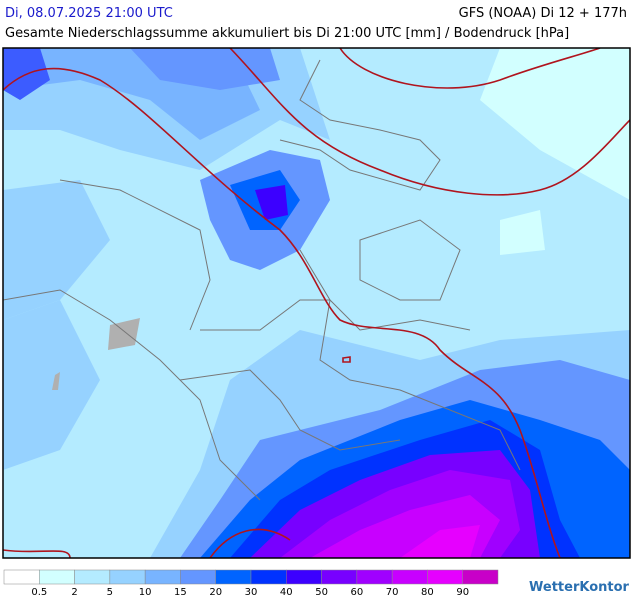  I want to click on legend: 0.5 2 5 10 15 20 30 40 50 60 70 80 90, so click(251, 583).